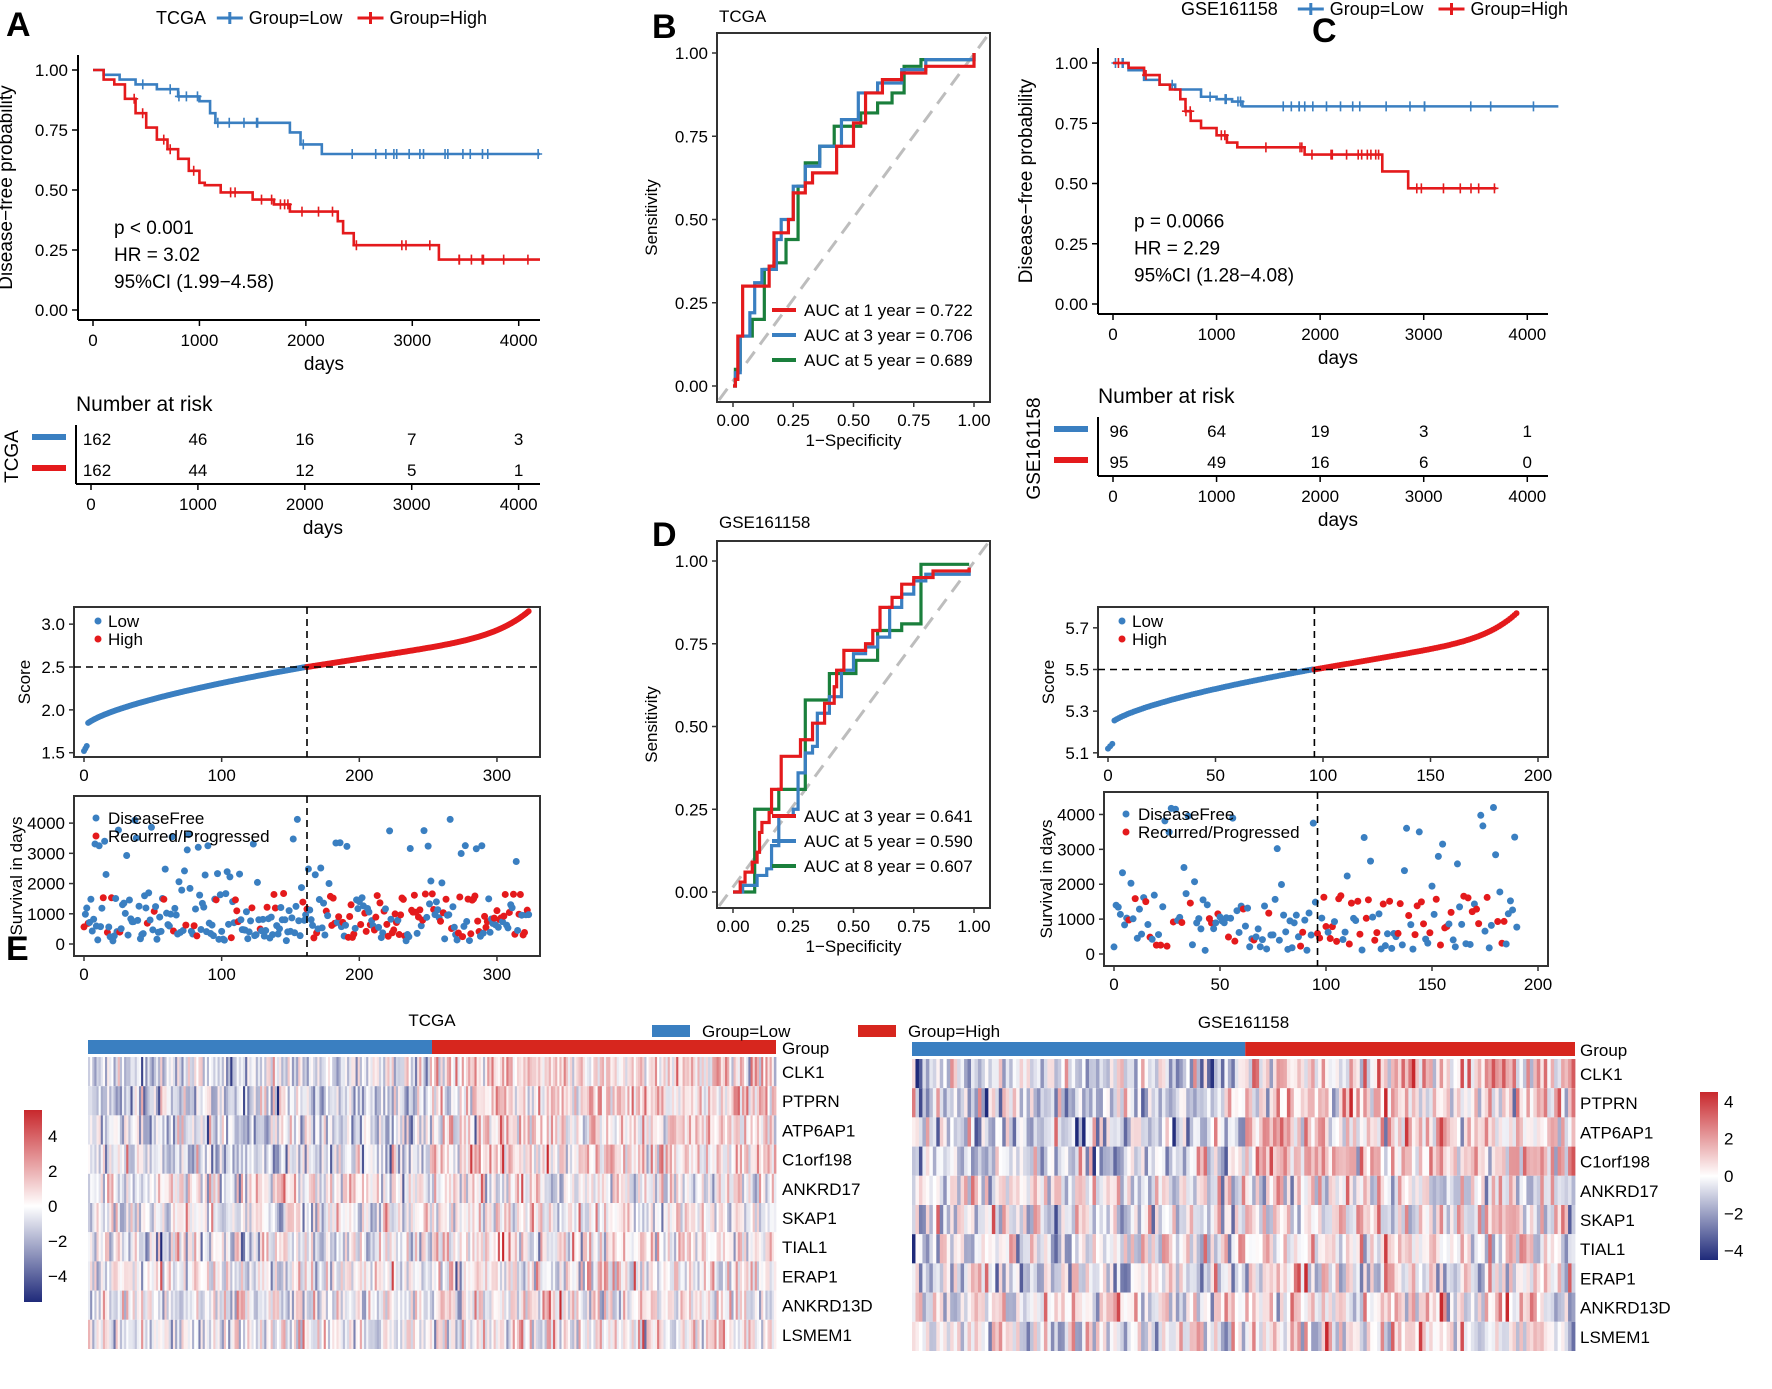 The height and width of the screenshot is (1389, 1772). I want to click on risk-score-plot-C_score, so click(1321, 684).